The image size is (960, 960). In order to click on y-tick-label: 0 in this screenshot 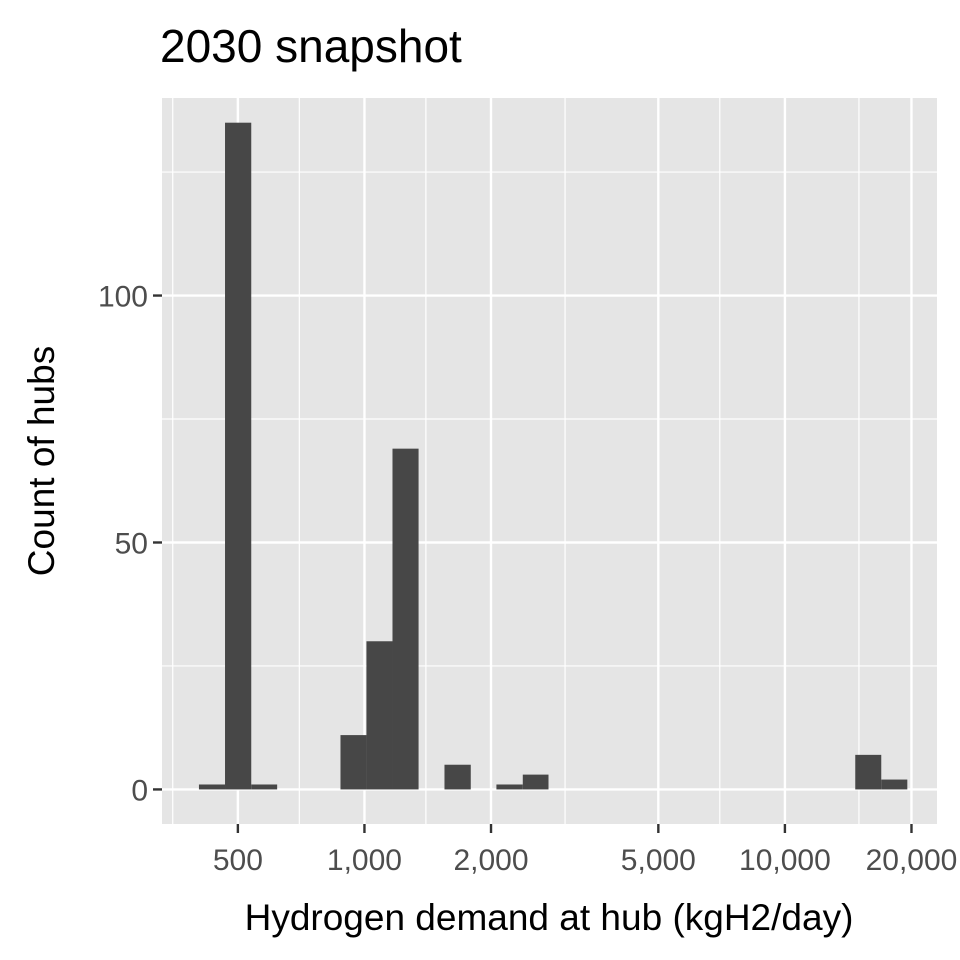, I will do `click(139, 790)`.